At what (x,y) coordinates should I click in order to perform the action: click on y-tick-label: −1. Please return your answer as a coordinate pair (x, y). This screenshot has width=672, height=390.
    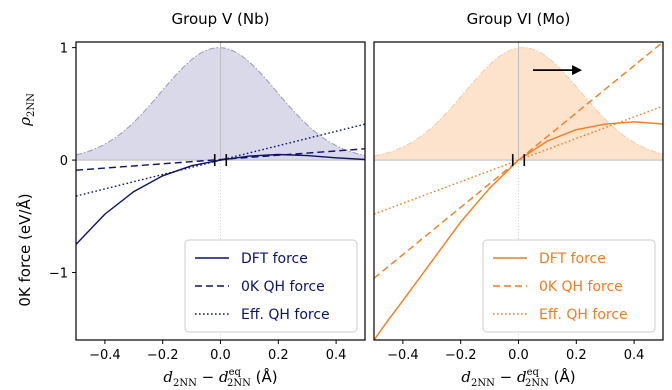
    Looking at the image, I should click on (58, 274).